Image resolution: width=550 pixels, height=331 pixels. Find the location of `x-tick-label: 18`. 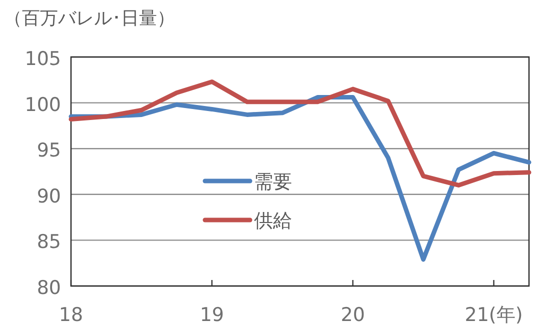

x-tick-label: 18 is located at coordinates (71, 315).